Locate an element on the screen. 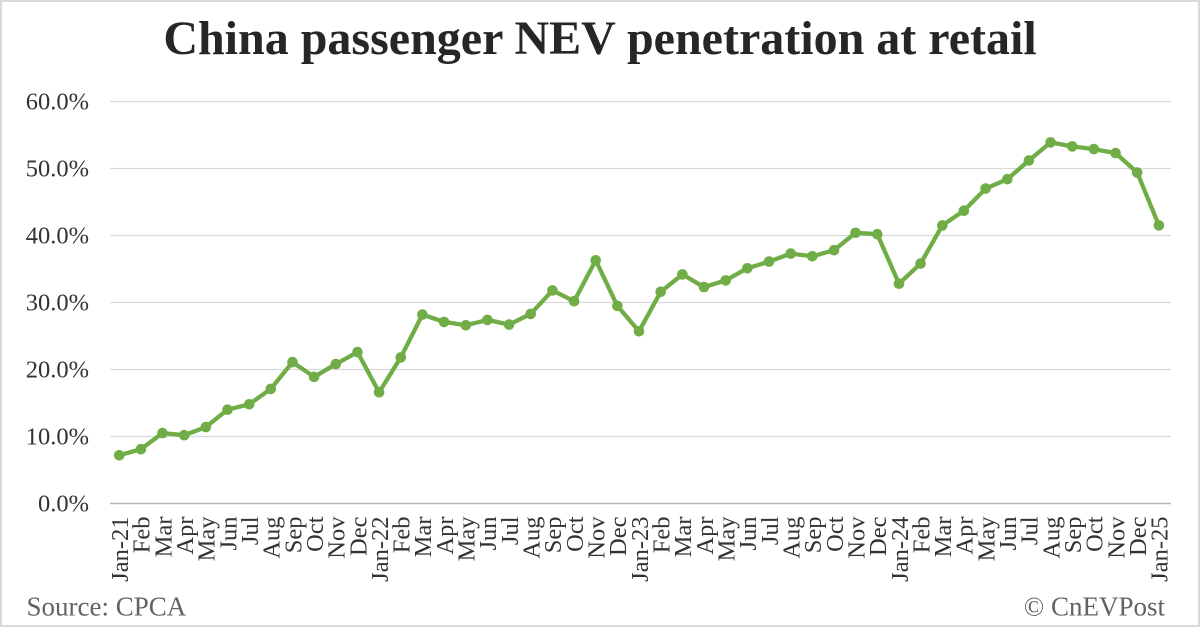 This screenshot has height=627, width=1200. svg-text: 50.0% is located at coordinates (57, 169).